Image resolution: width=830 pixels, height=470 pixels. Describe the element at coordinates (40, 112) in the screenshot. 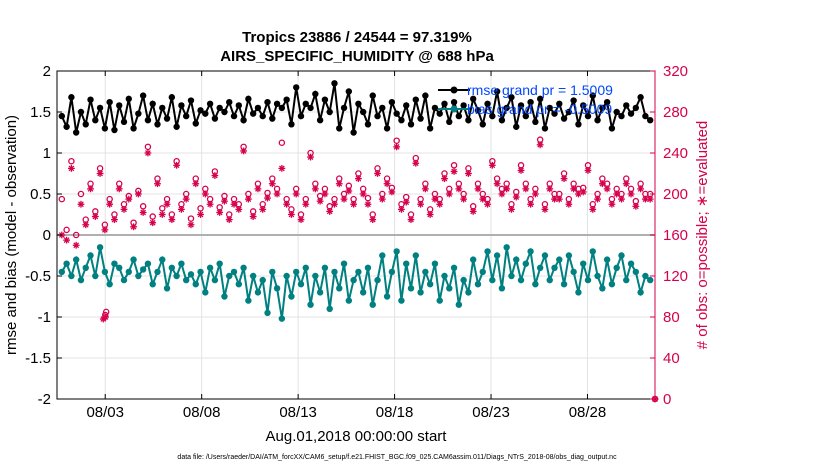

I see `y-tick-label: 1.5` at that location.